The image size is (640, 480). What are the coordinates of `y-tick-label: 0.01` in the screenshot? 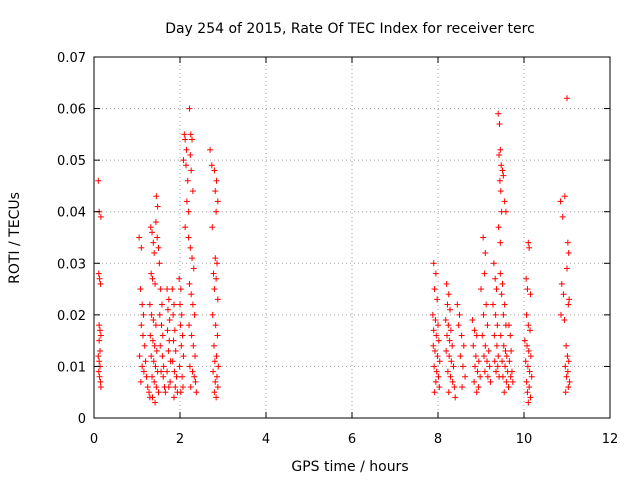 It's located at (71, 367).